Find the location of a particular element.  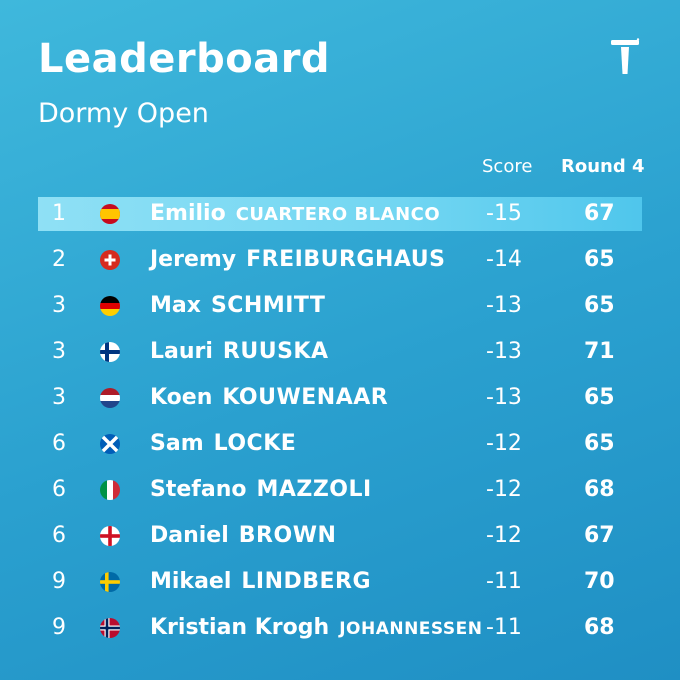

player-first-name: Koen is located at coordinates (181, 397).